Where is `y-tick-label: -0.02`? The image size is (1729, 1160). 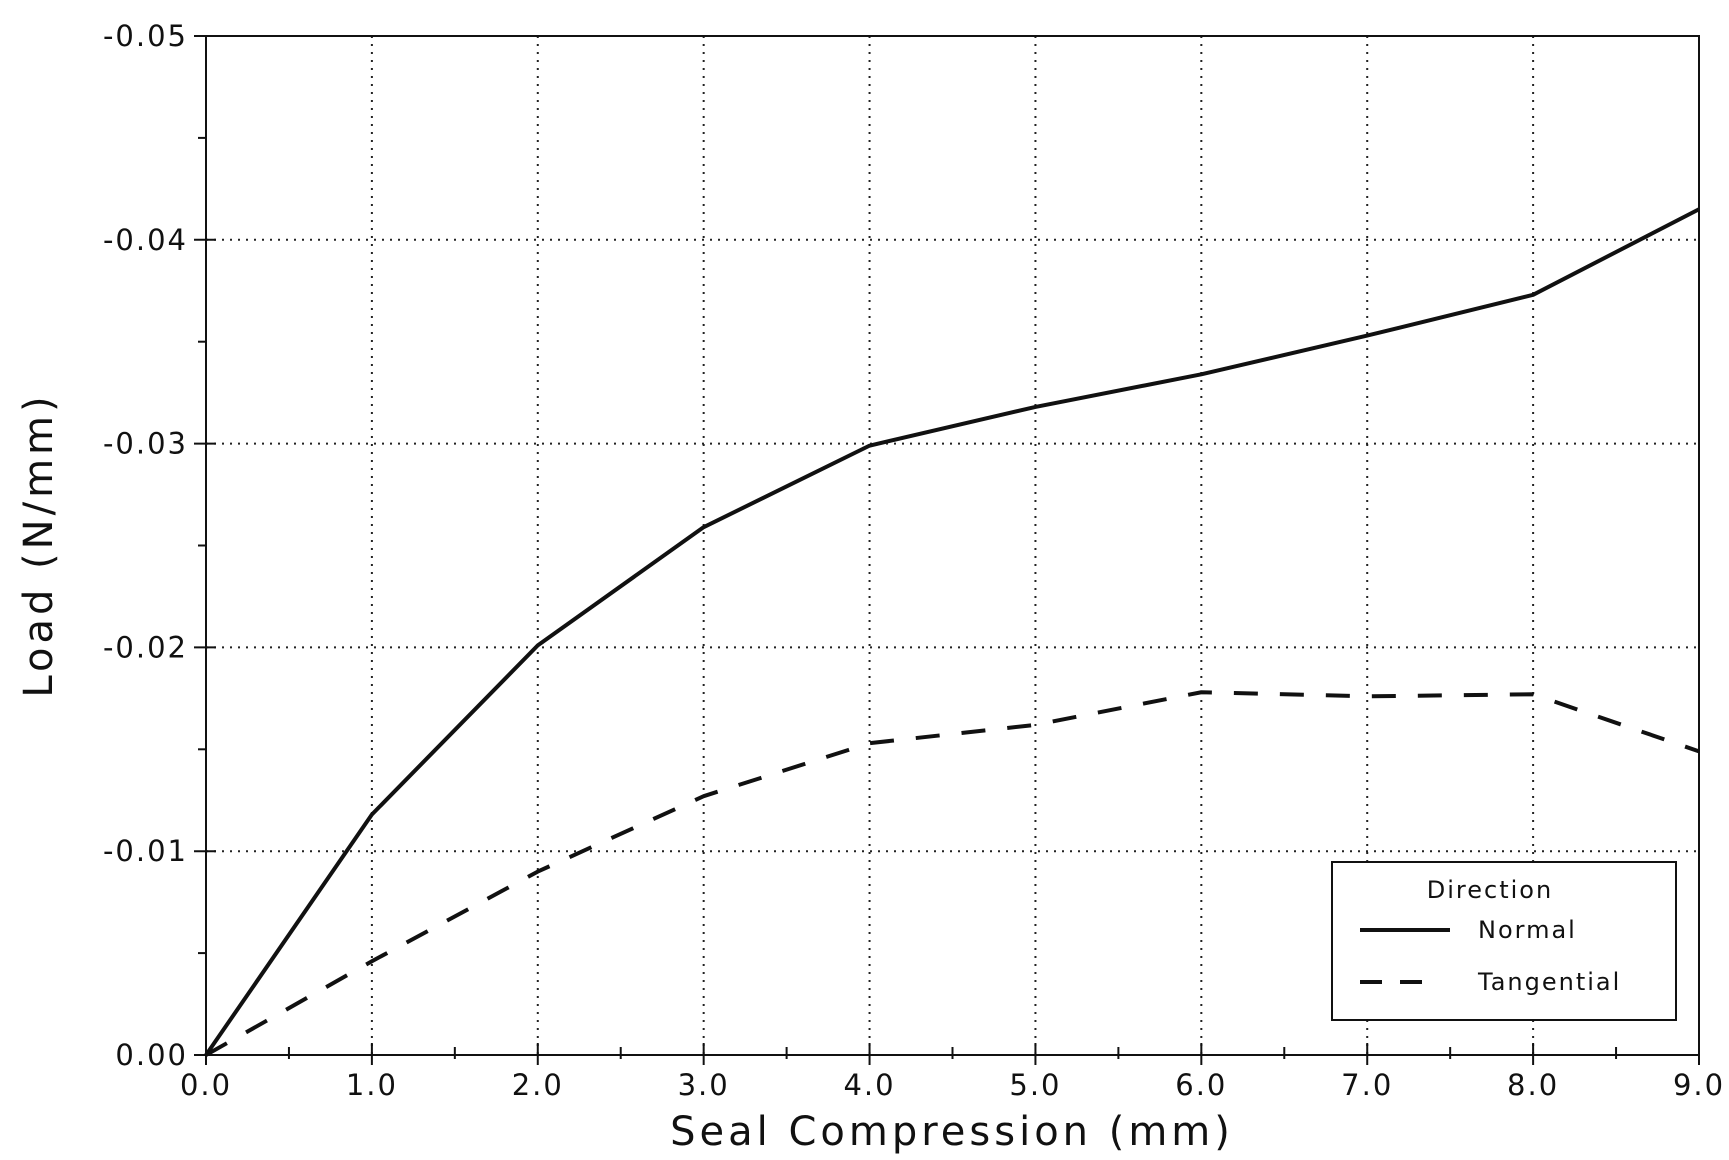 y-tick-label: -0.02 is located at coordinates (145, 647).